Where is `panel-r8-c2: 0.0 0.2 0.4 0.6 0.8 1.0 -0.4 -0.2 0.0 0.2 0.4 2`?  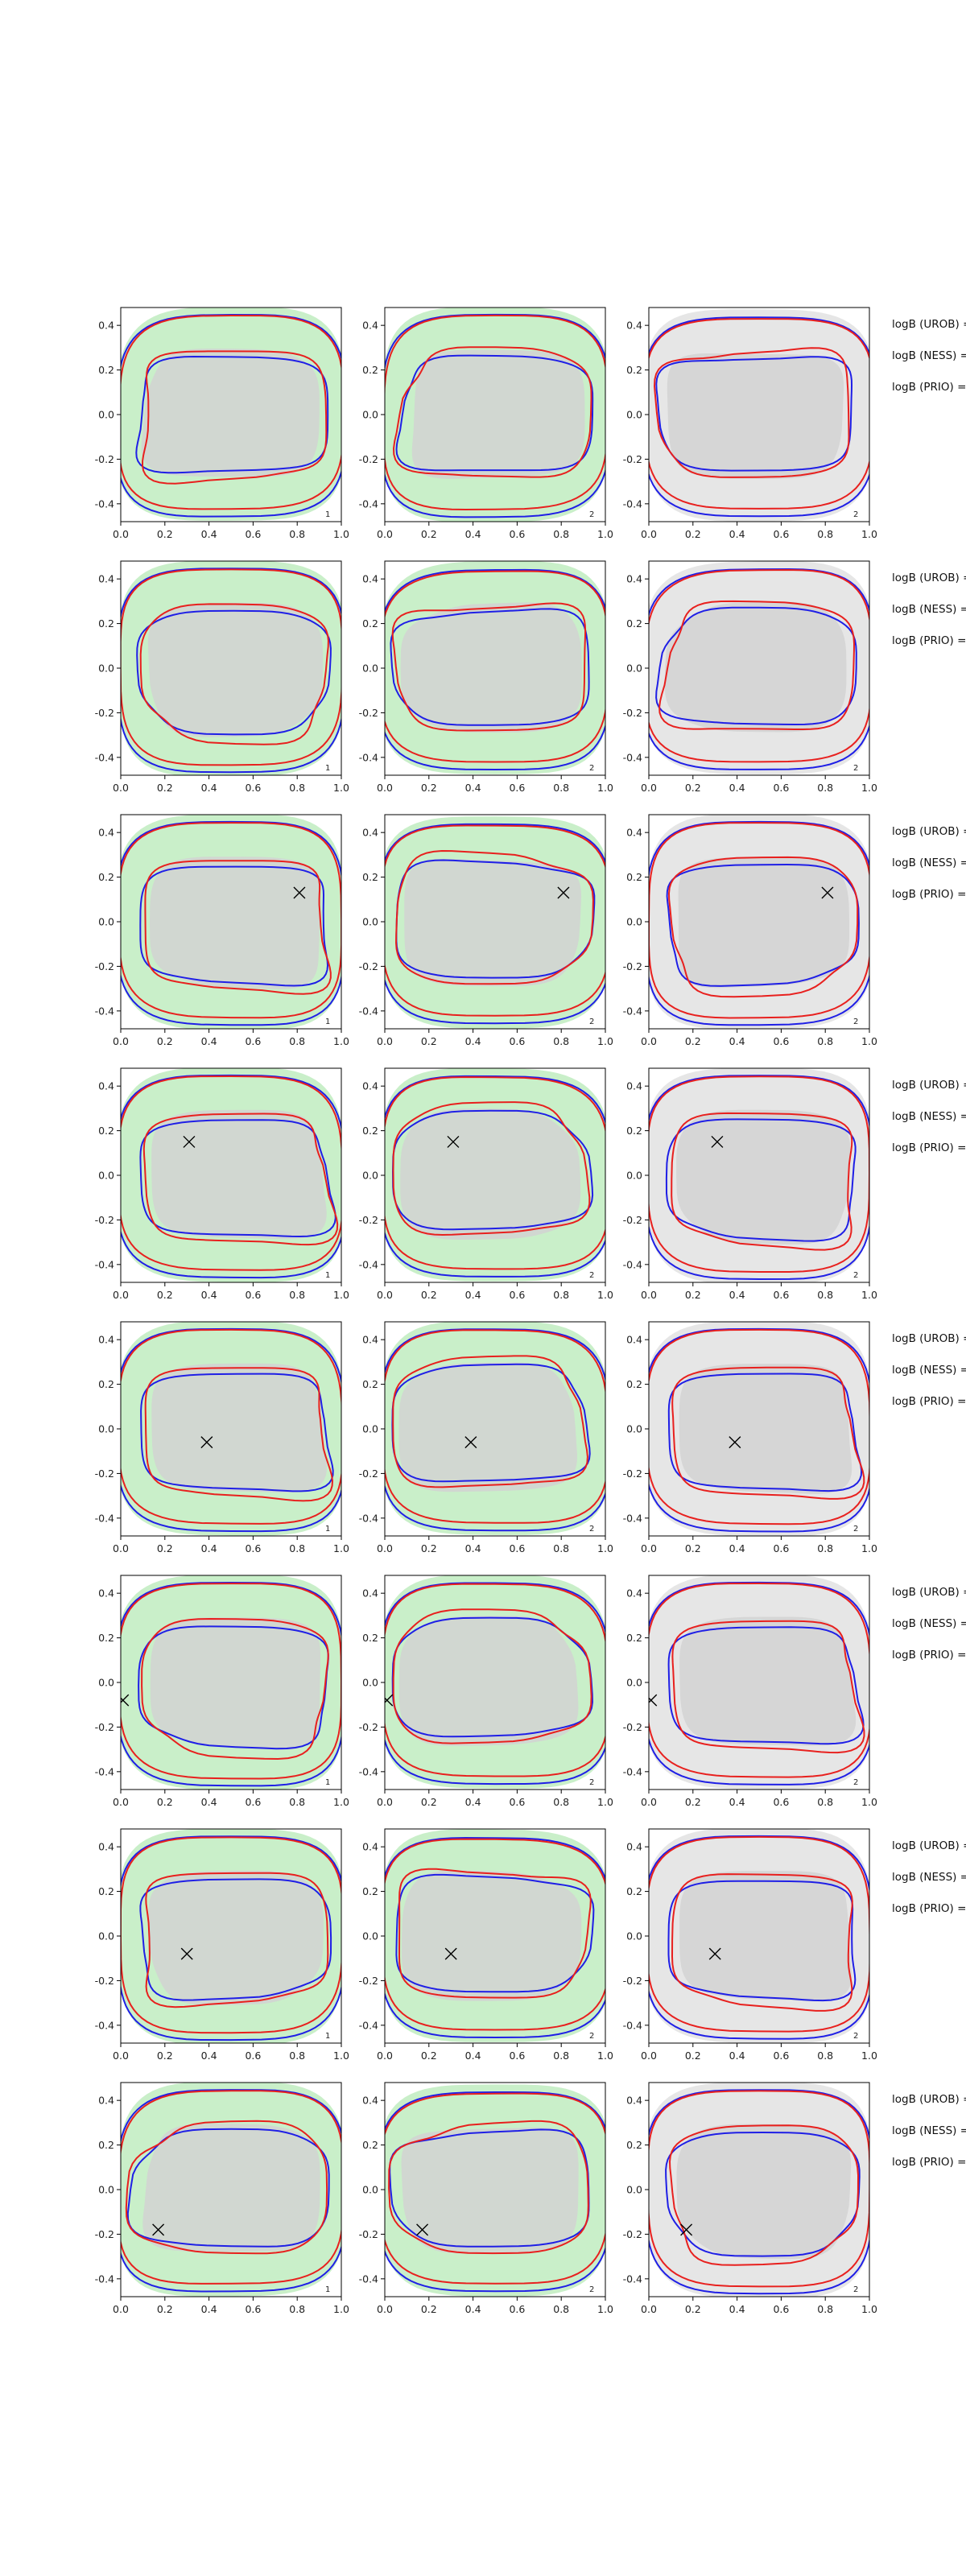 panel-r8-c2: 0.0 0.2 0.4 0.6 0.8 1.0 -0.4 -0.2 0.0 0.2 0.4 2 is located at coordinates (486, 2198).